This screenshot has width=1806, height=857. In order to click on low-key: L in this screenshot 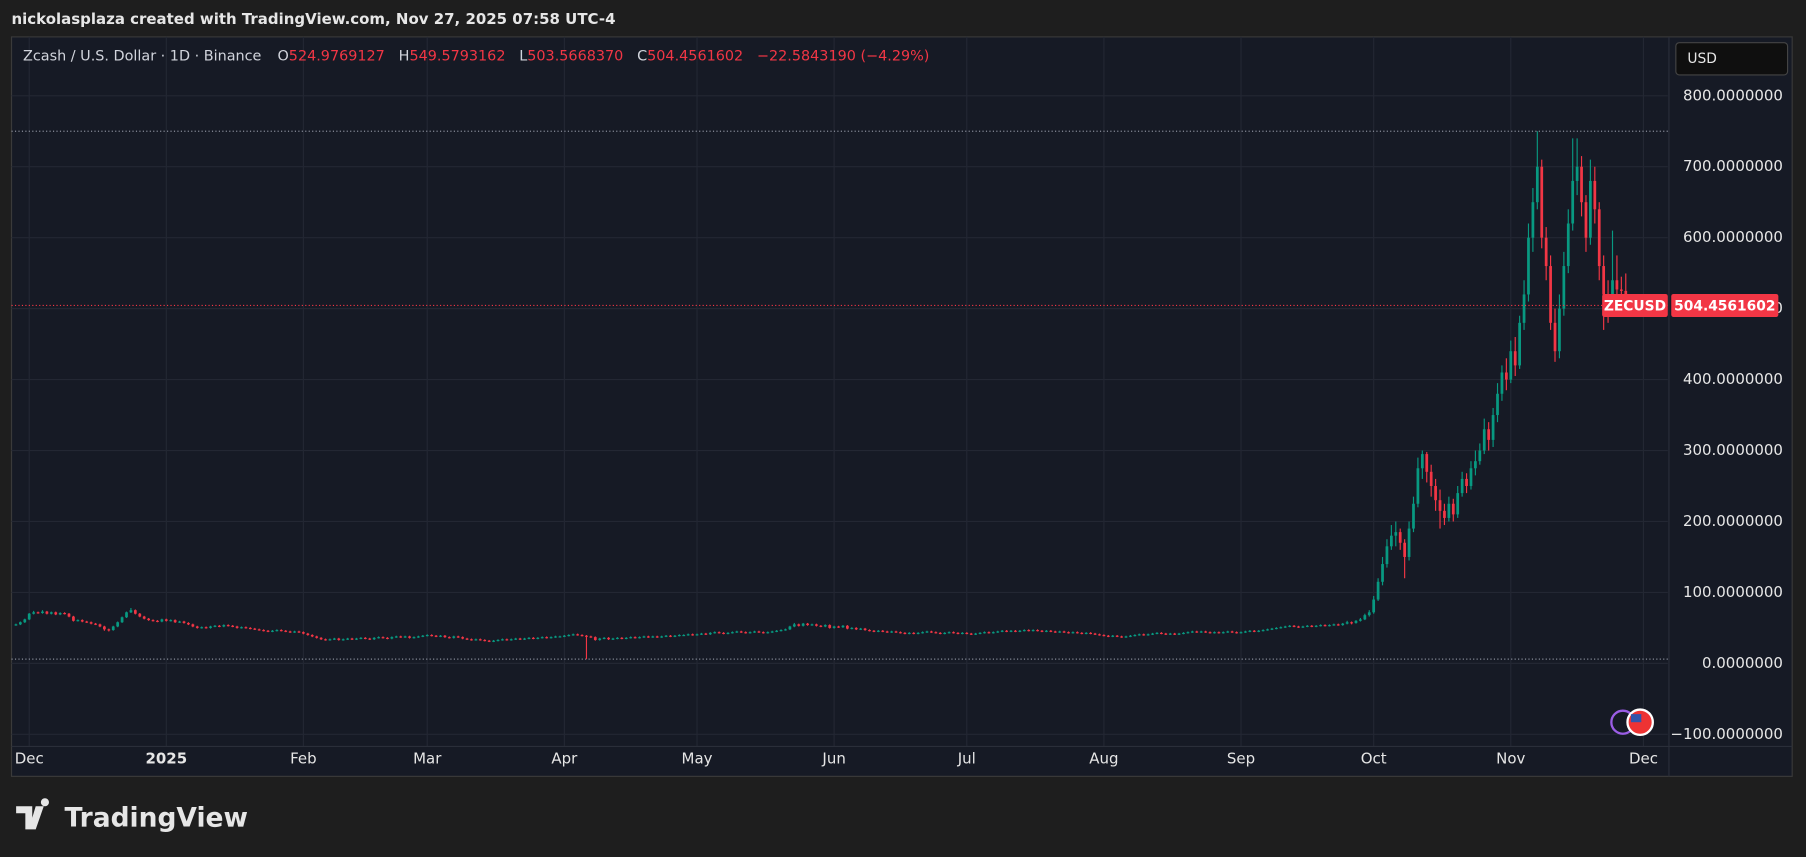, I will do `click(523, 56)`.